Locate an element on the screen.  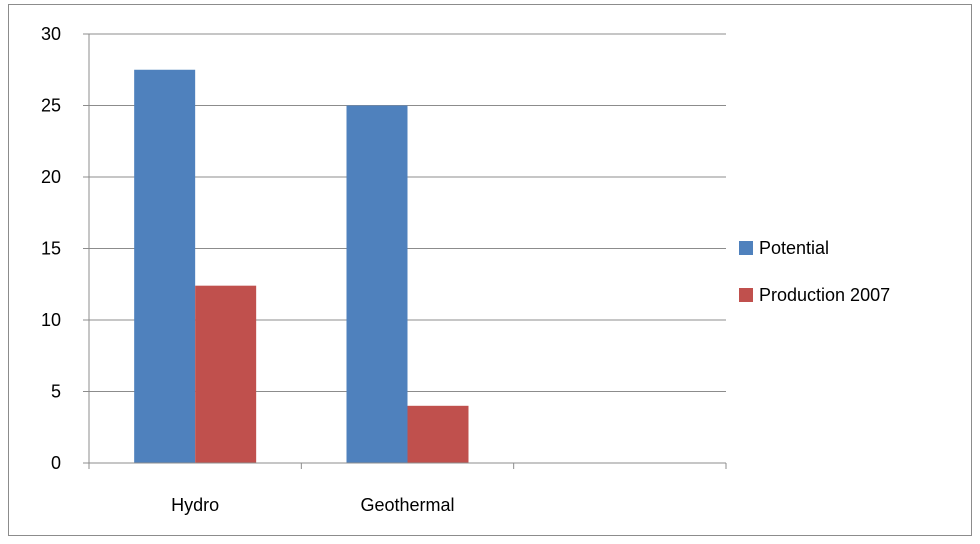
legend: Potential Production 2007 is located at coordinates (814, 271).